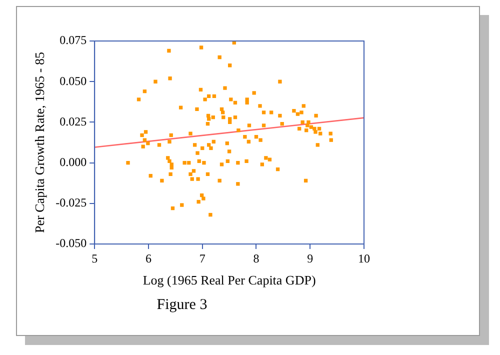 This screenshot has width=500, height=355. Describe the element at coordinates (202, 258) in the screenshot. I see `x-tick-label: 7` at that location.